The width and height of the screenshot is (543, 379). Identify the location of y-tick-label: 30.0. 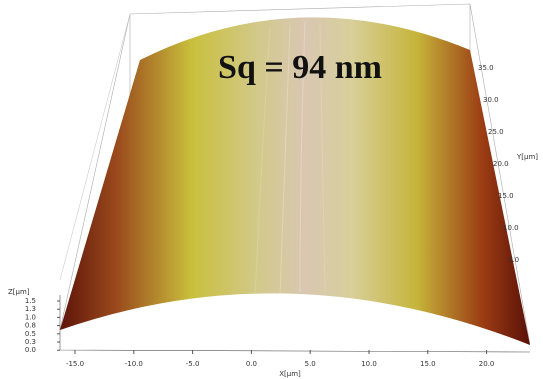
(491, 100).